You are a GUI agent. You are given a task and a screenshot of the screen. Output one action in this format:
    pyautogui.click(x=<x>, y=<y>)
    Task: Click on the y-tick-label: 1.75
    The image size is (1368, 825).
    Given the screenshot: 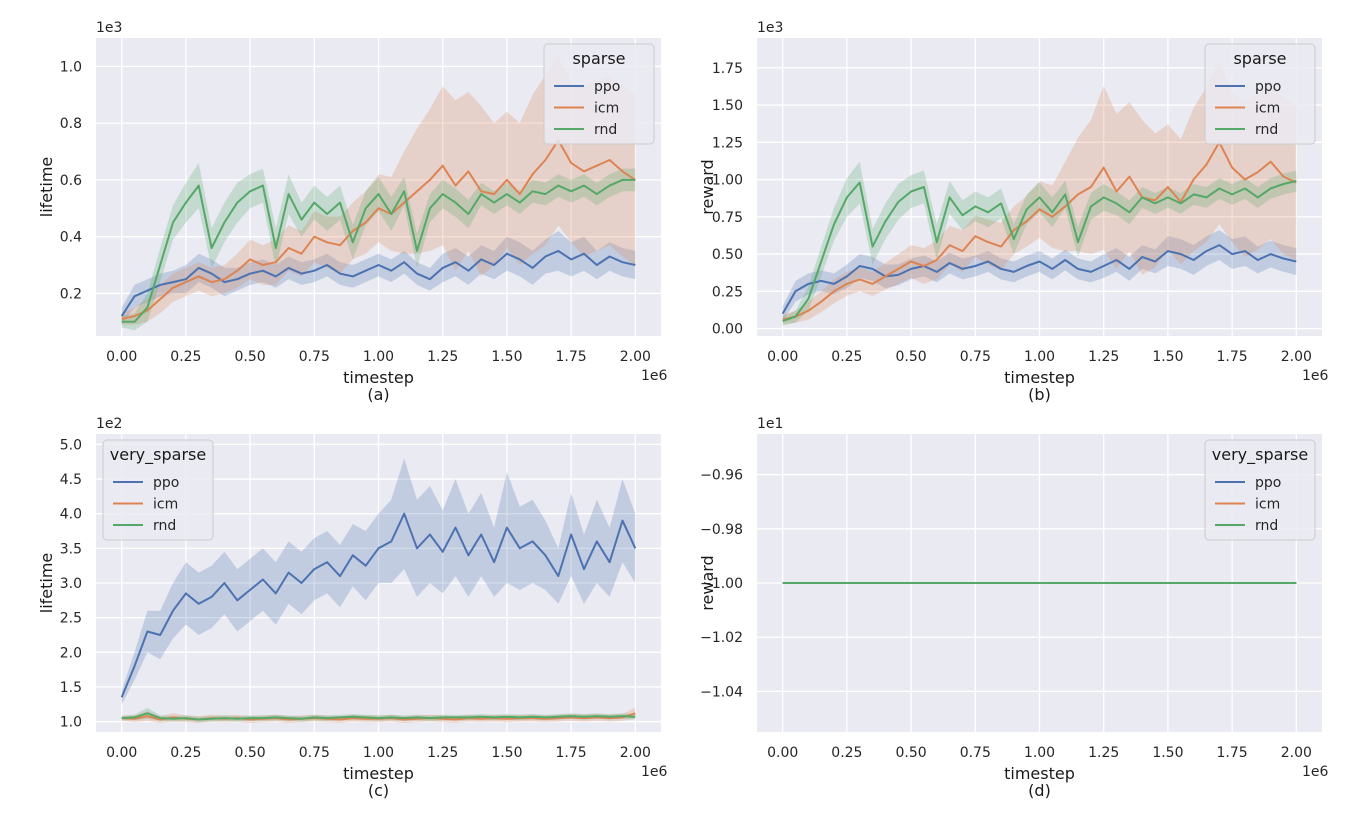 What is the action you would take?
    pyautogui.click(x=727, y=69)
    